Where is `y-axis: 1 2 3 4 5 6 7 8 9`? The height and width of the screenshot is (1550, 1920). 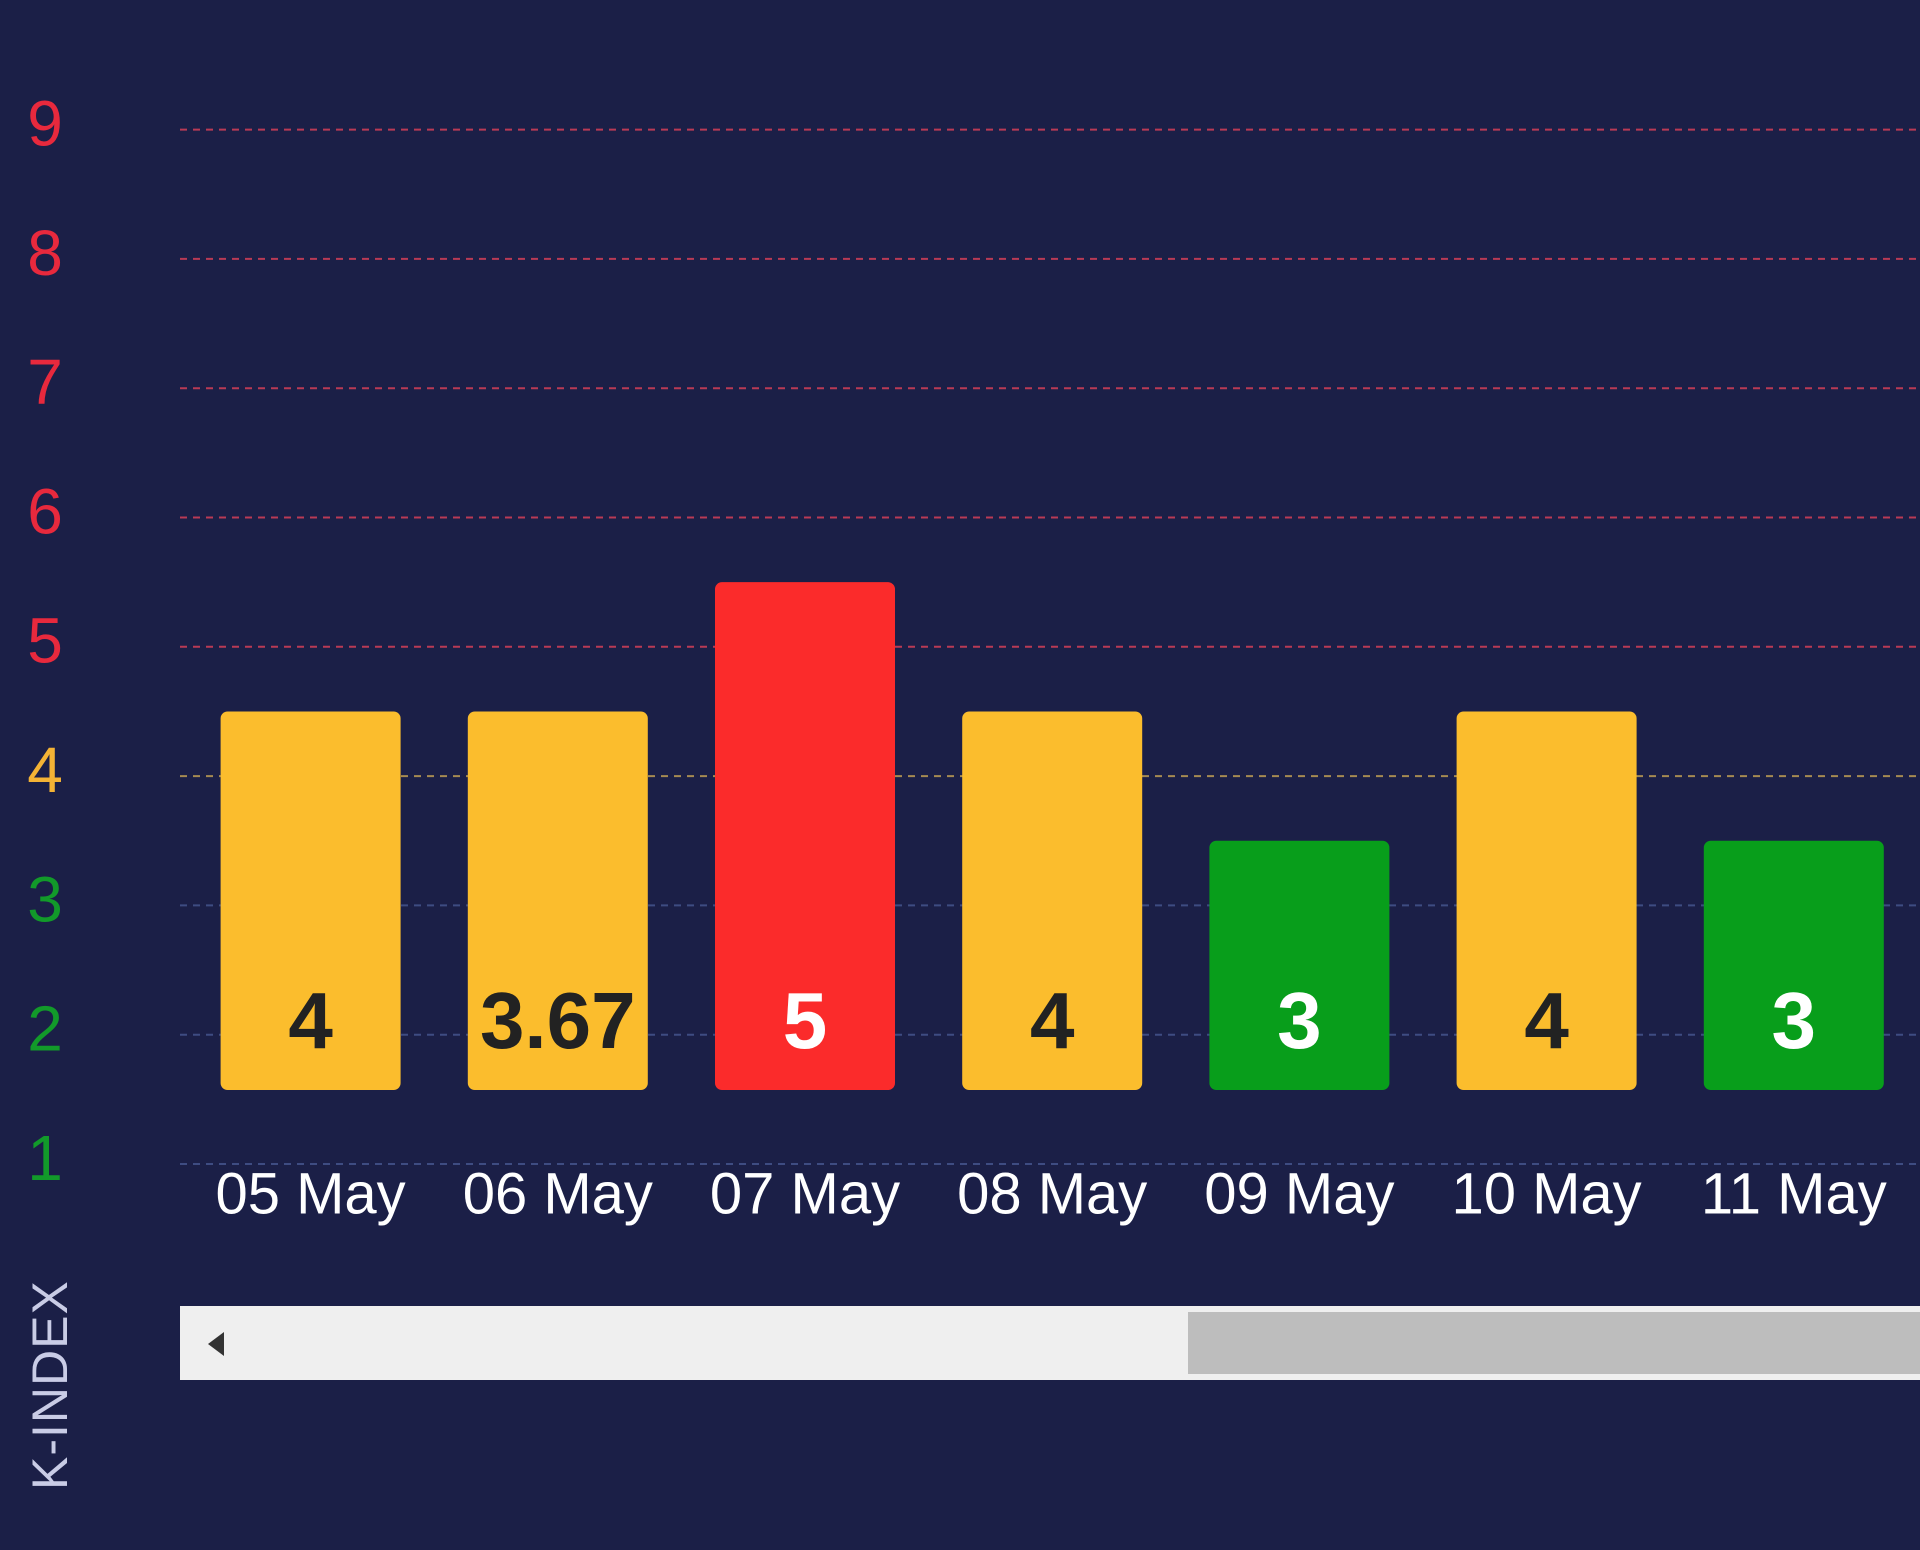 y-axis: 1 2 3 4 5 6 7 8 9 is located at coordinates (45, 641).